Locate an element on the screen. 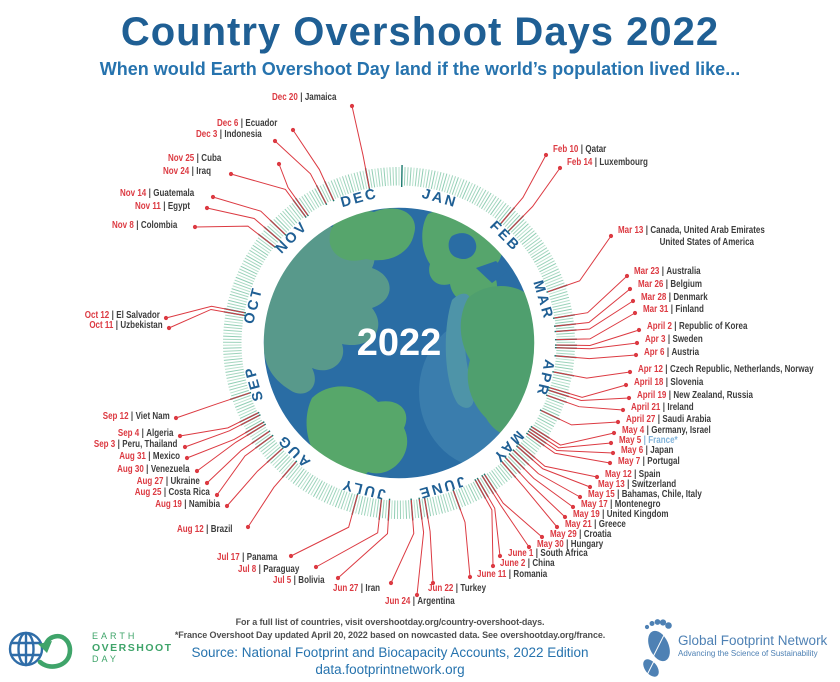 The image size is (840, 682). eod-word-day: DAY is located at coordinates (105, 659).